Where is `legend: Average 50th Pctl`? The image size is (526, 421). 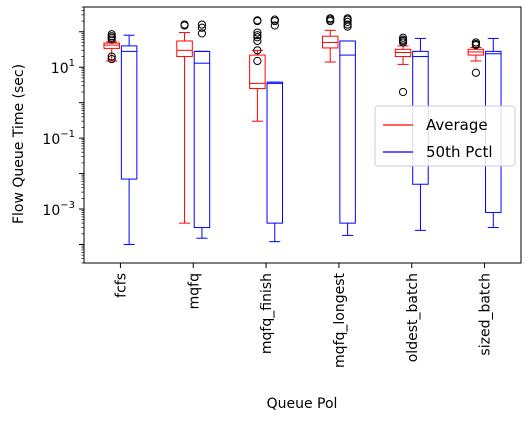 legend: Average 50th Pctl is located at coordinates (445, 136).